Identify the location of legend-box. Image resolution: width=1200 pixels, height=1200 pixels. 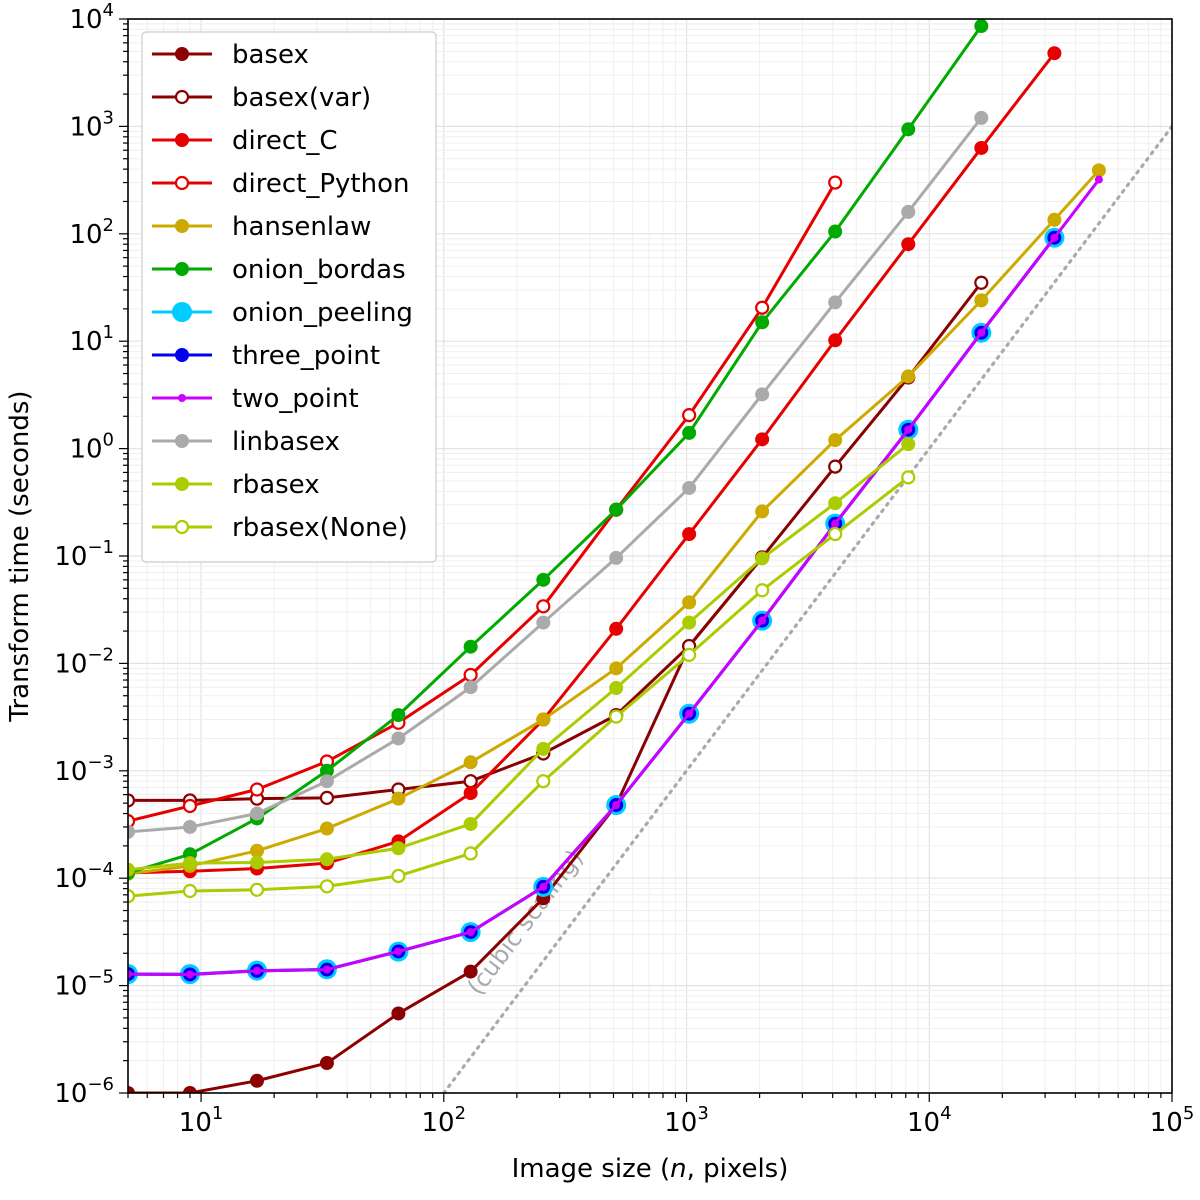
(289, 297).